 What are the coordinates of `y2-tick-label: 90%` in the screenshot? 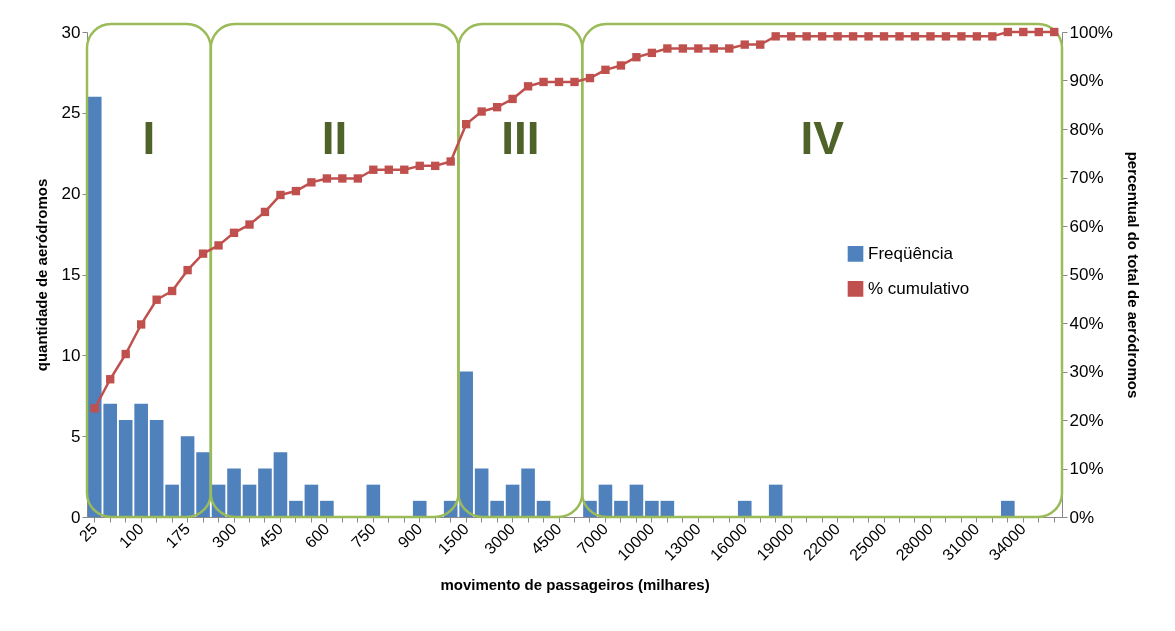 It's located at (1086, 80).